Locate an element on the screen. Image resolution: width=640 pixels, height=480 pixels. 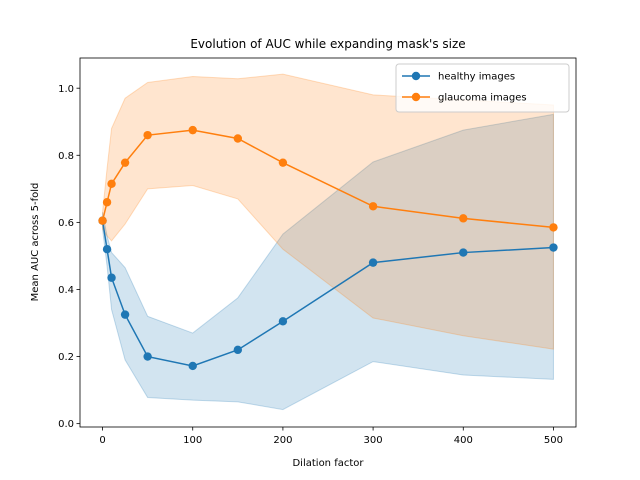
legend-box is located at coordinates (482, 88).